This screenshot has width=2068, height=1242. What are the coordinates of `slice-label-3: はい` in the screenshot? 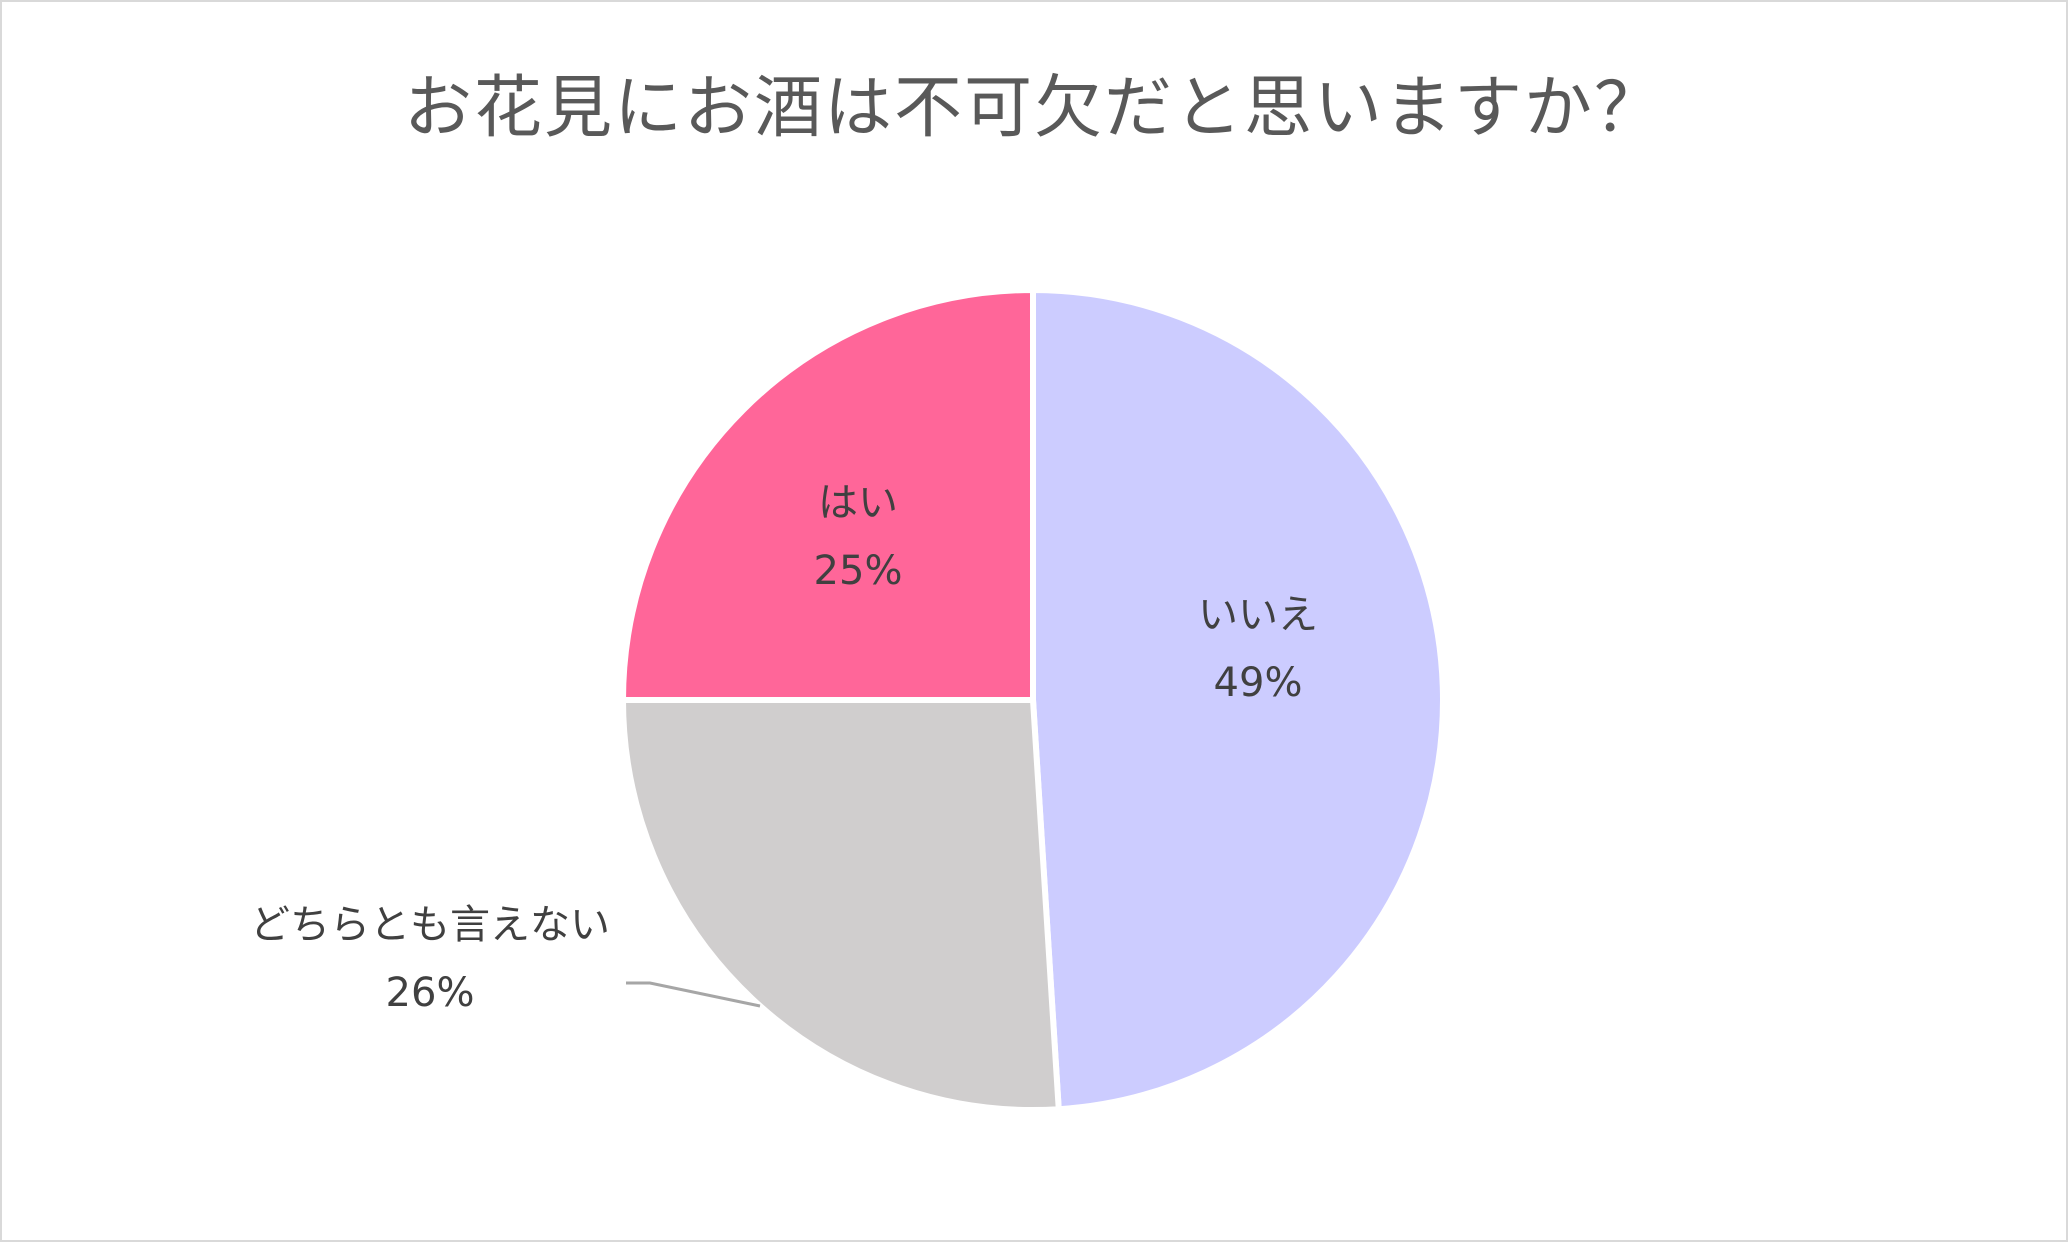 It's located at (858, 503).